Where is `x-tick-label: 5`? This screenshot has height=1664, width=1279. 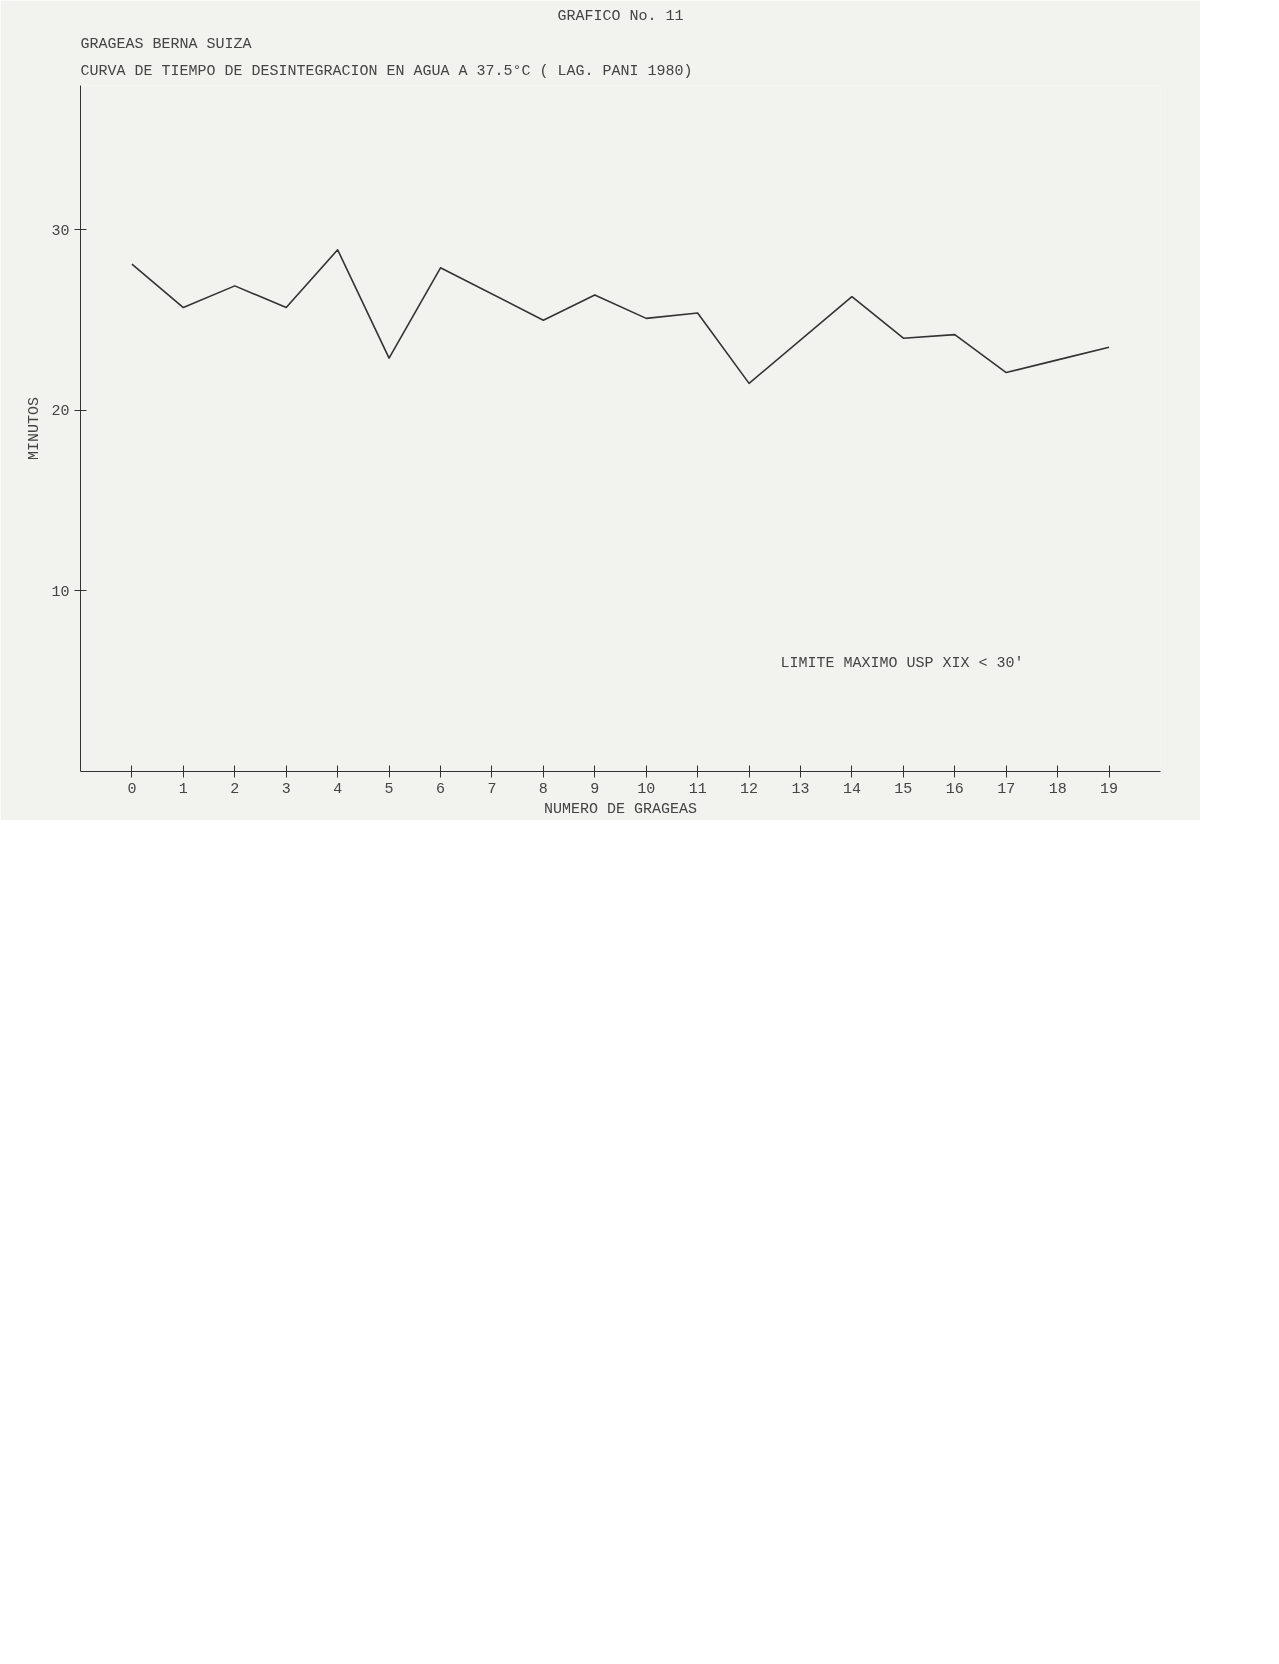
x-tick-label: 5 is located at coordinates (389, 789).